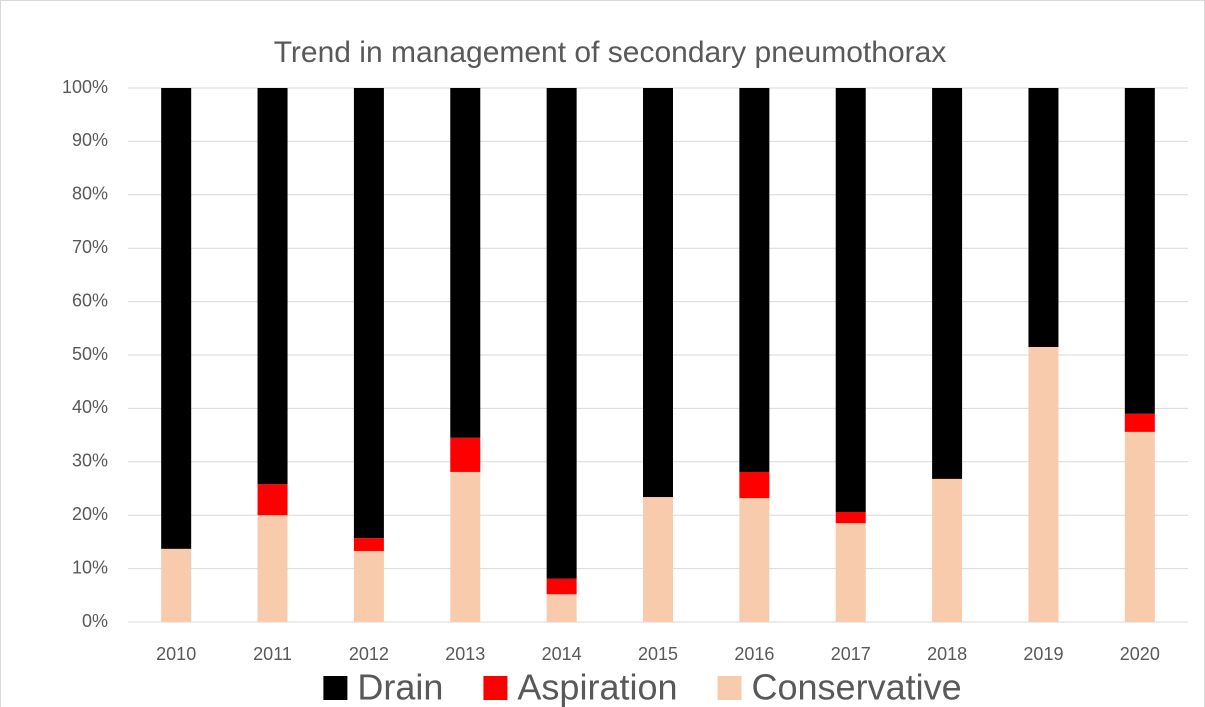 The width and height of the screenshot is (1205, 707). Describe the element at coordinates (1043, 654) in the screenshot. I see `x-tick-label: 2019` at that location.